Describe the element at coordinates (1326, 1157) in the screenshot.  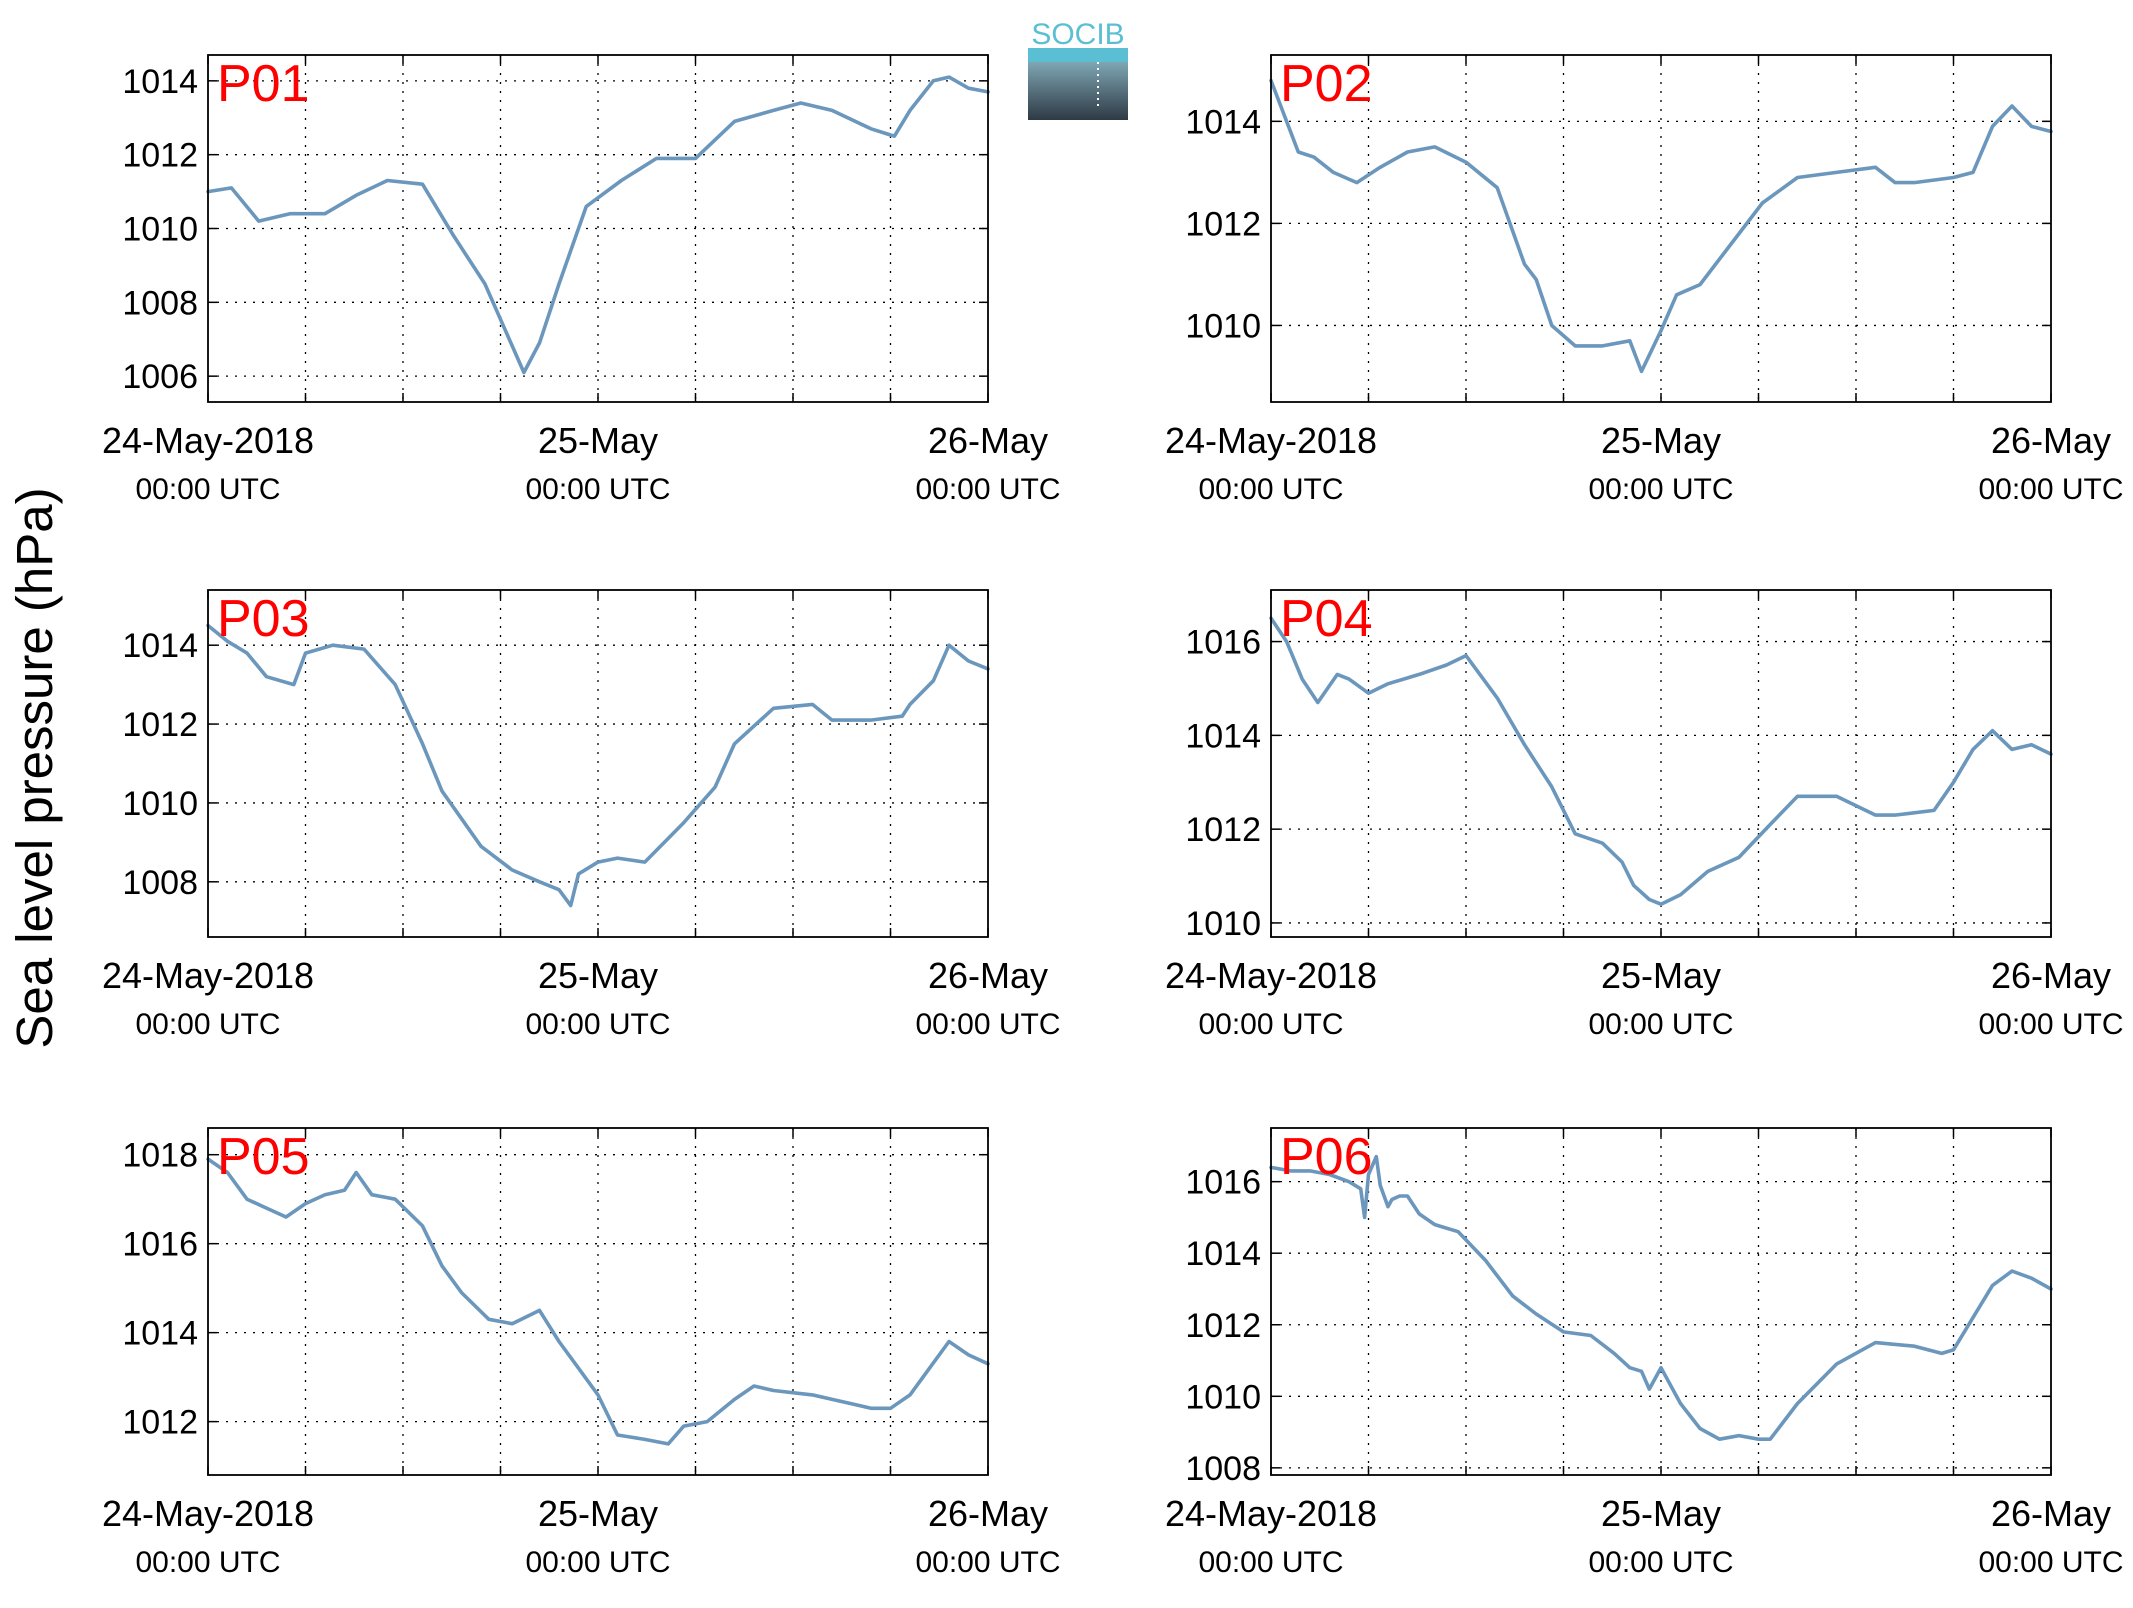
I see `panel-label: P06` at that location.